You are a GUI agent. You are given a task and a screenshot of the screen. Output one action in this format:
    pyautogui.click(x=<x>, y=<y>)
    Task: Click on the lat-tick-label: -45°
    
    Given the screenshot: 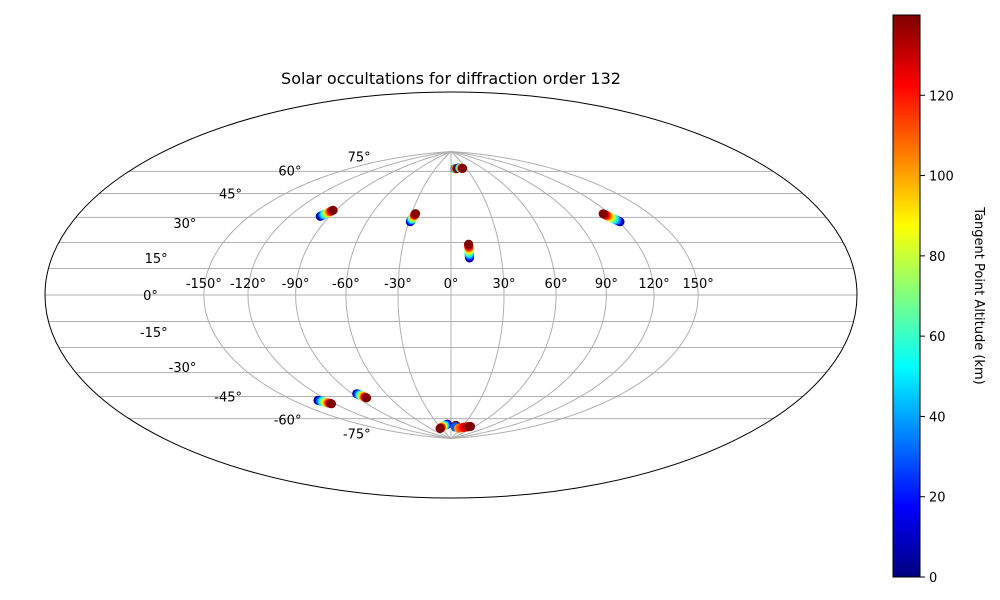 What is the action you would take?
    pyautogui.click(x=228, y=398)
    